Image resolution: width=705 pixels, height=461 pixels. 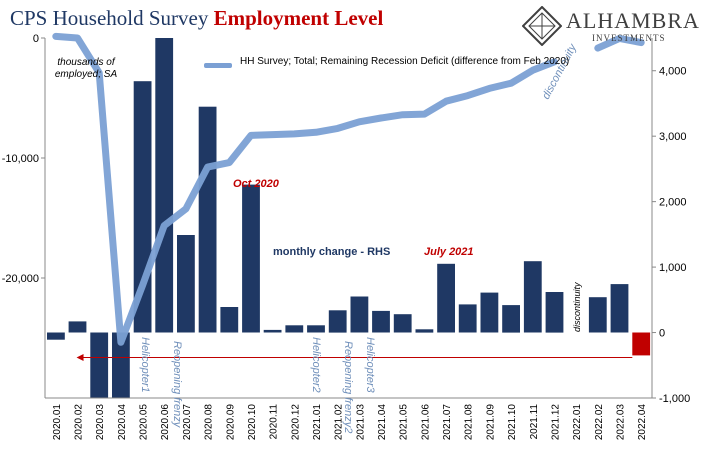 I want to click on bar-2020.10, so click(x=251, y=258).